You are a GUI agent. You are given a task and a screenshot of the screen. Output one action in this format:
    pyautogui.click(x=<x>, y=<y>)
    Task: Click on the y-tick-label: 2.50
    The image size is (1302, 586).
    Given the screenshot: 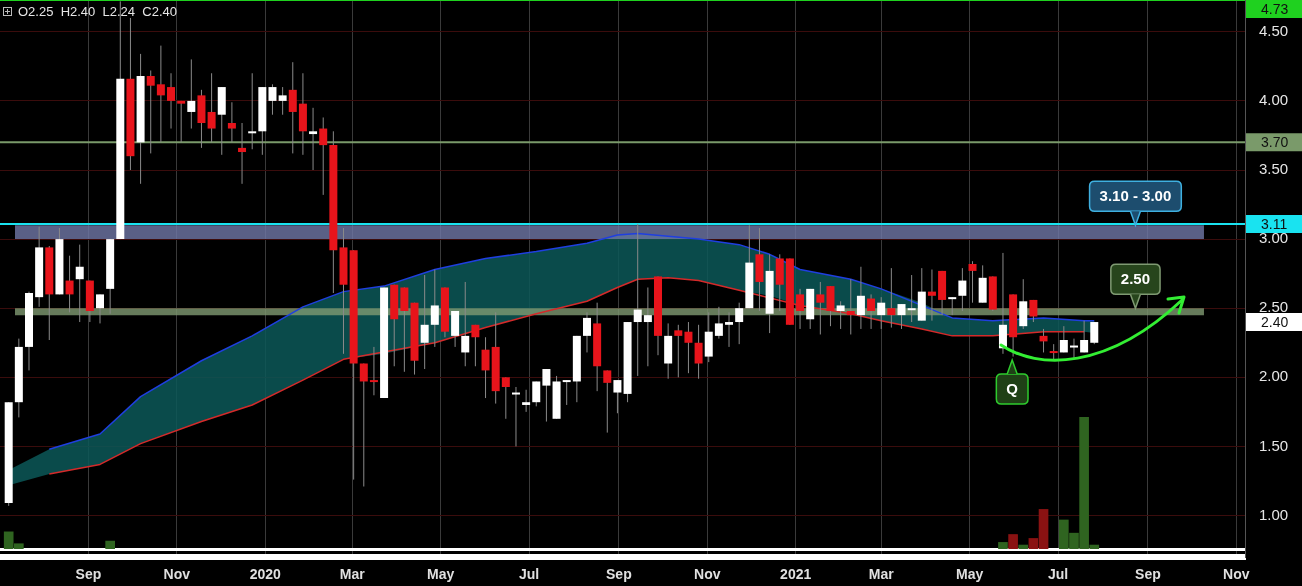 What is the action you would take?
    pyautogui.click(x=1274, y=307)
    